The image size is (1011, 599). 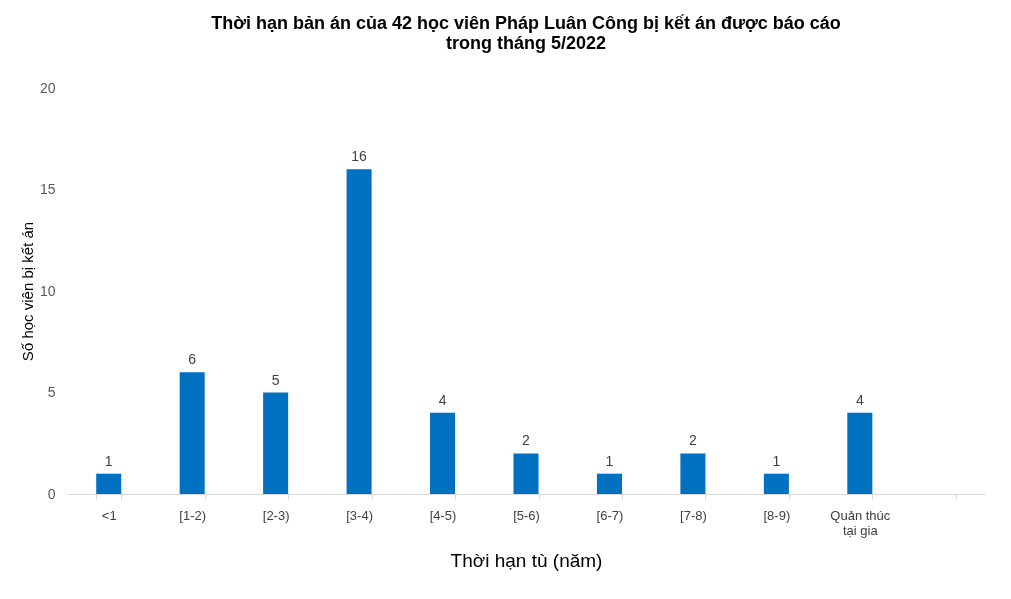 What do you see at coordinates (443, 515) in the screenshot?
I see `x-tick-label: [4-5)` at bounding box center [443, 515].